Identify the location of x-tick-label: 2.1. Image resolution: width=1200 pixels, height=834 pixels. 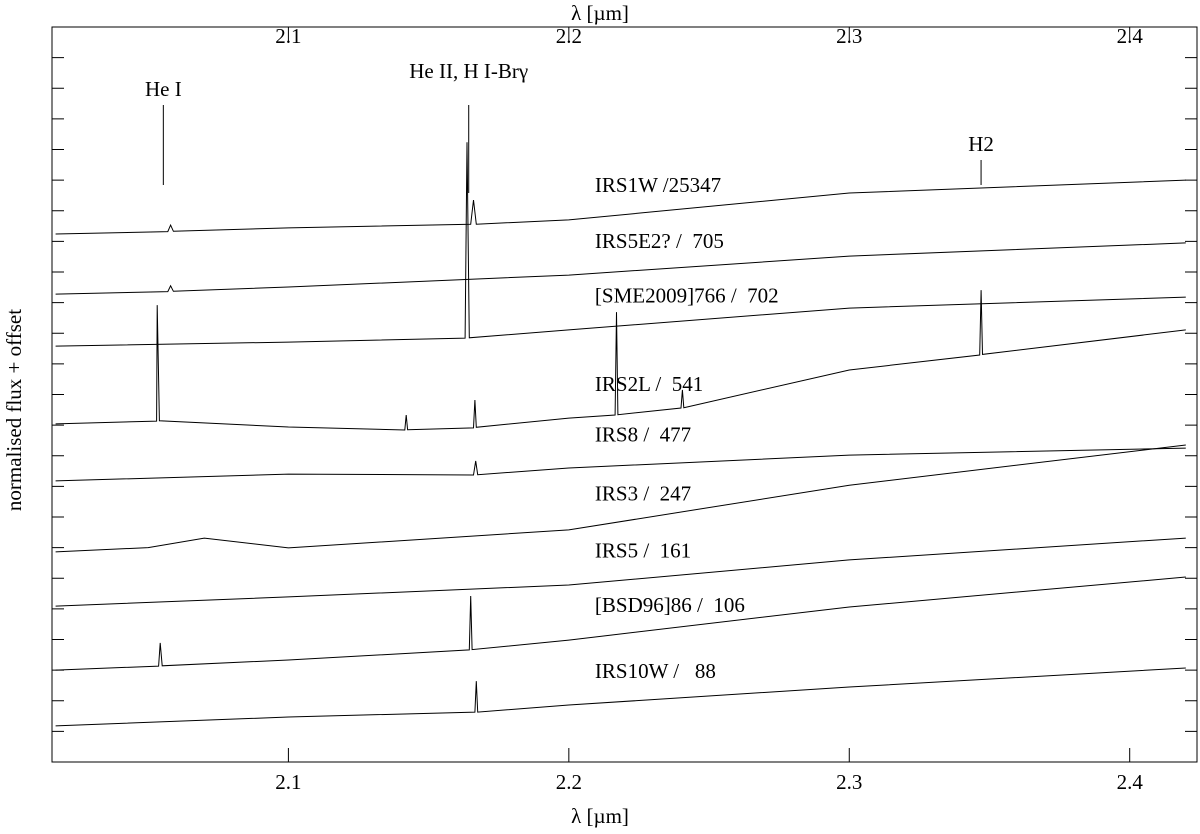
(288, 782).